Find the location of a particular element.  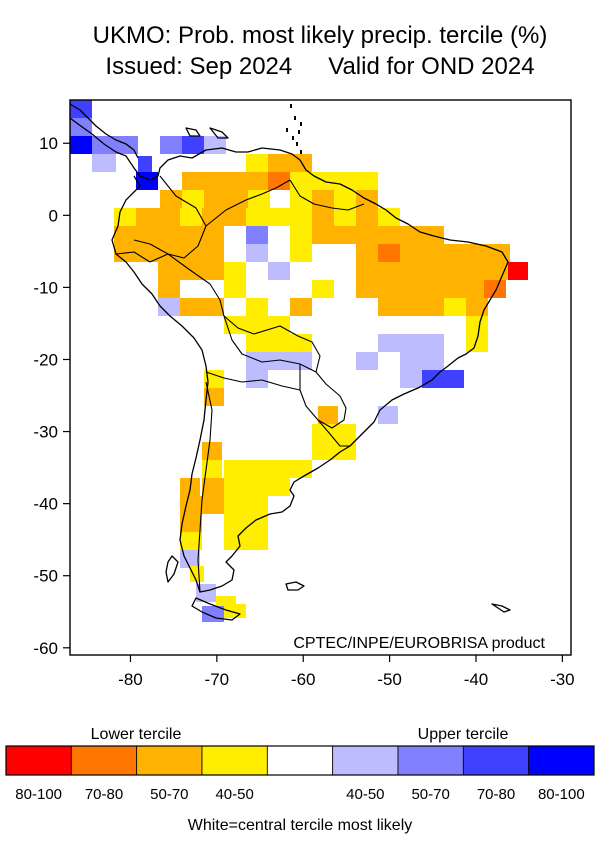

x-tick-label: -60 is located at coordinates (303, 679).